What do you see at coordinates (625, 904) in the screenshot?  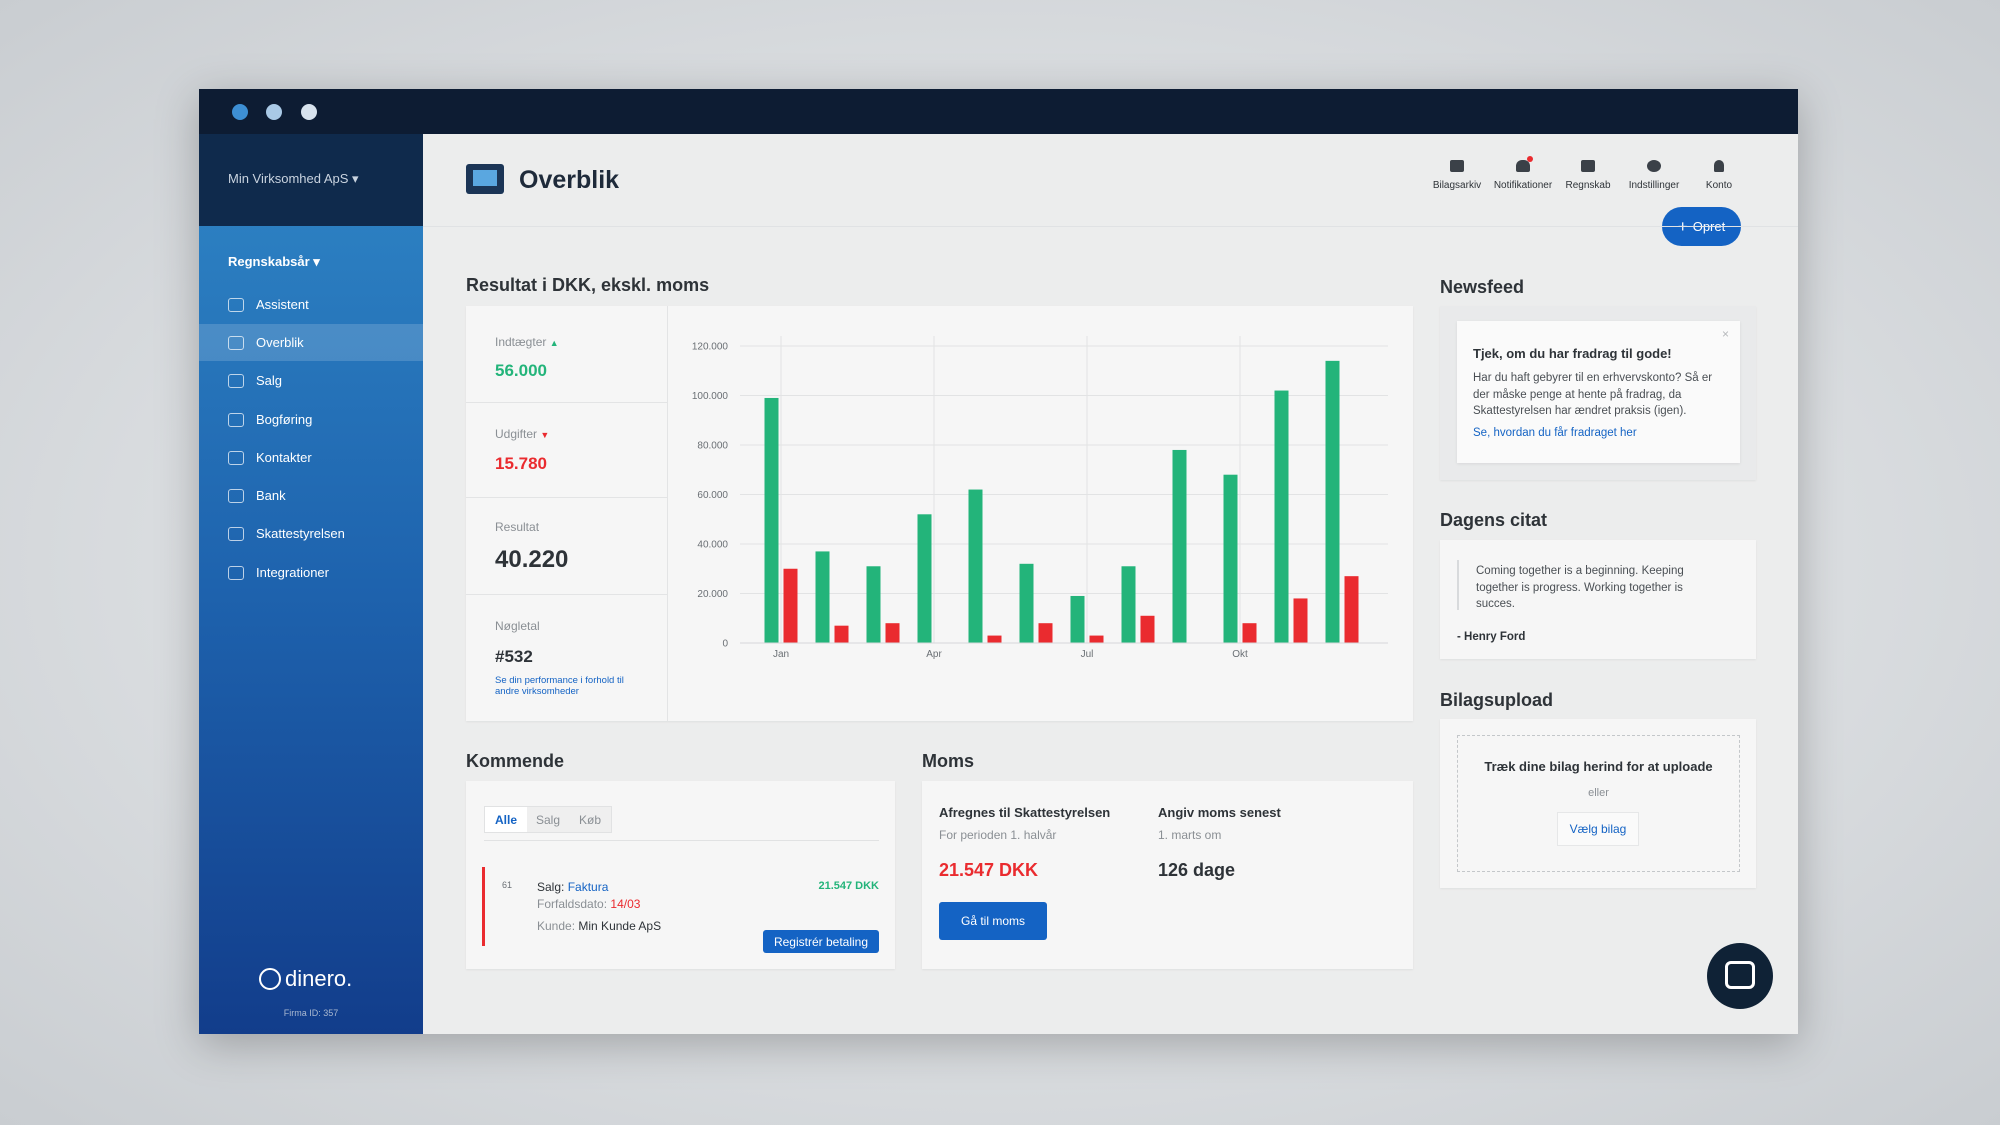 I see `item-due-date: 14/03` at bounding box center [625, 904].